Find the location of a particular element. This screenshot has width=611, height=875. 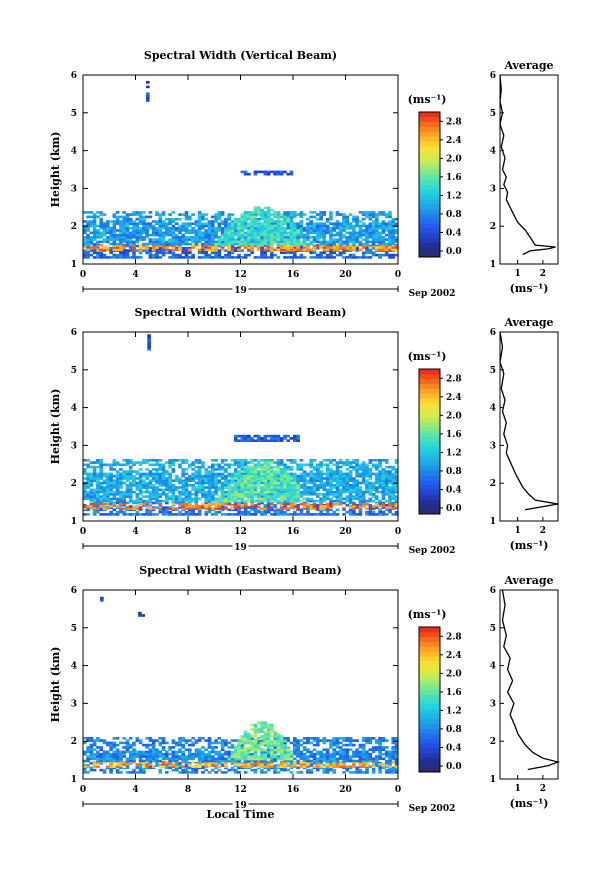

average-profile-line is located at coordinates (527, 165).